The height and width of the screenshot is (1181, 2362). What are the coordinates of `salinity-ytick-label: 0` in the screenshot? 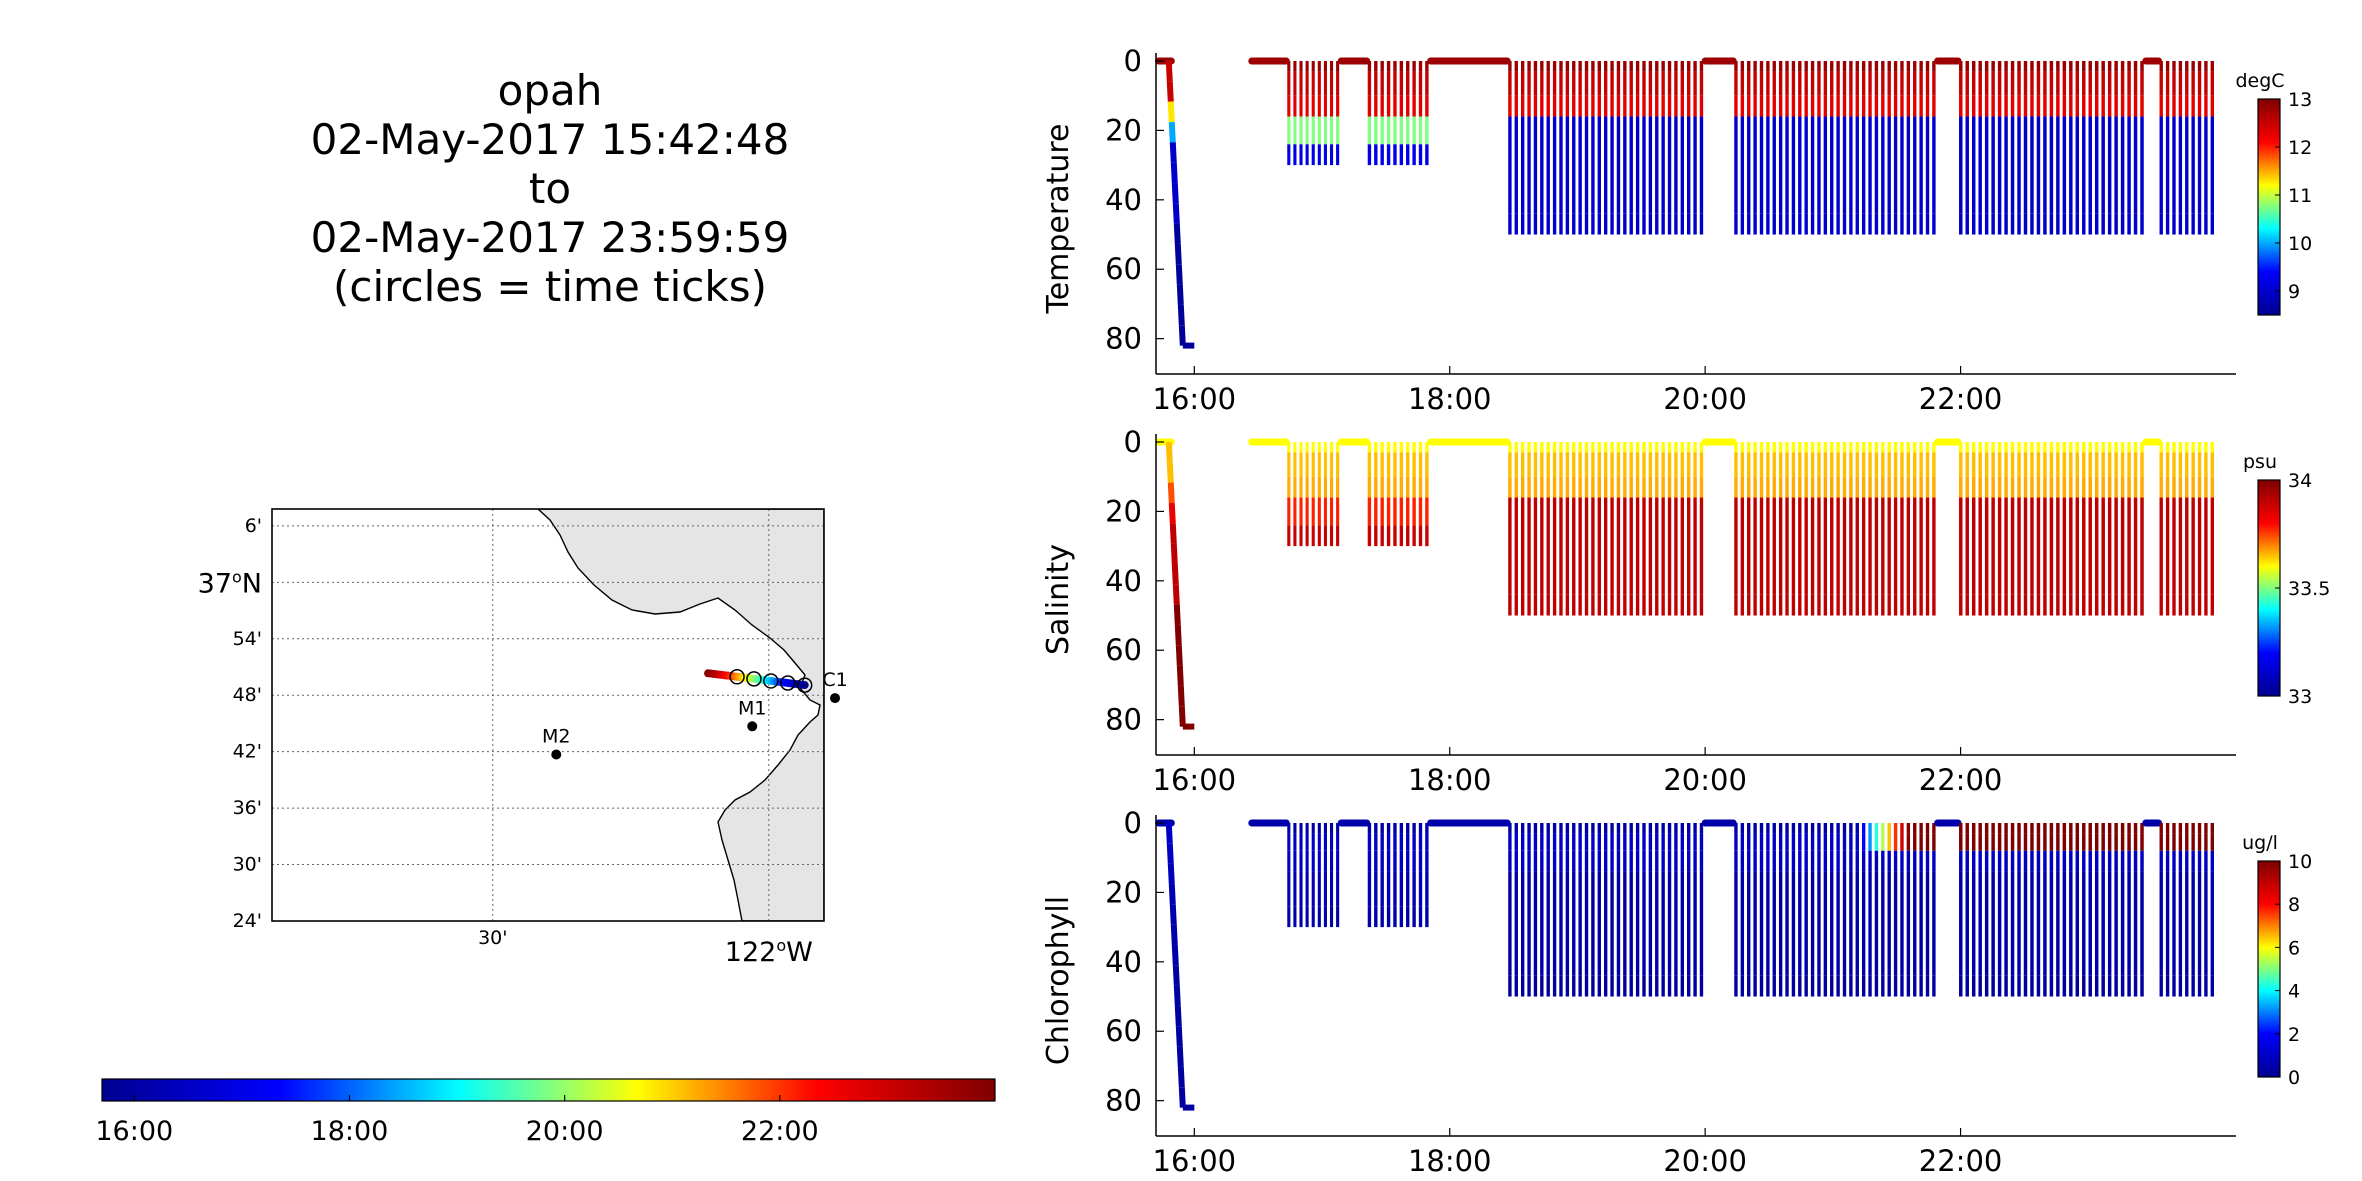 It's located at (1133, 442).